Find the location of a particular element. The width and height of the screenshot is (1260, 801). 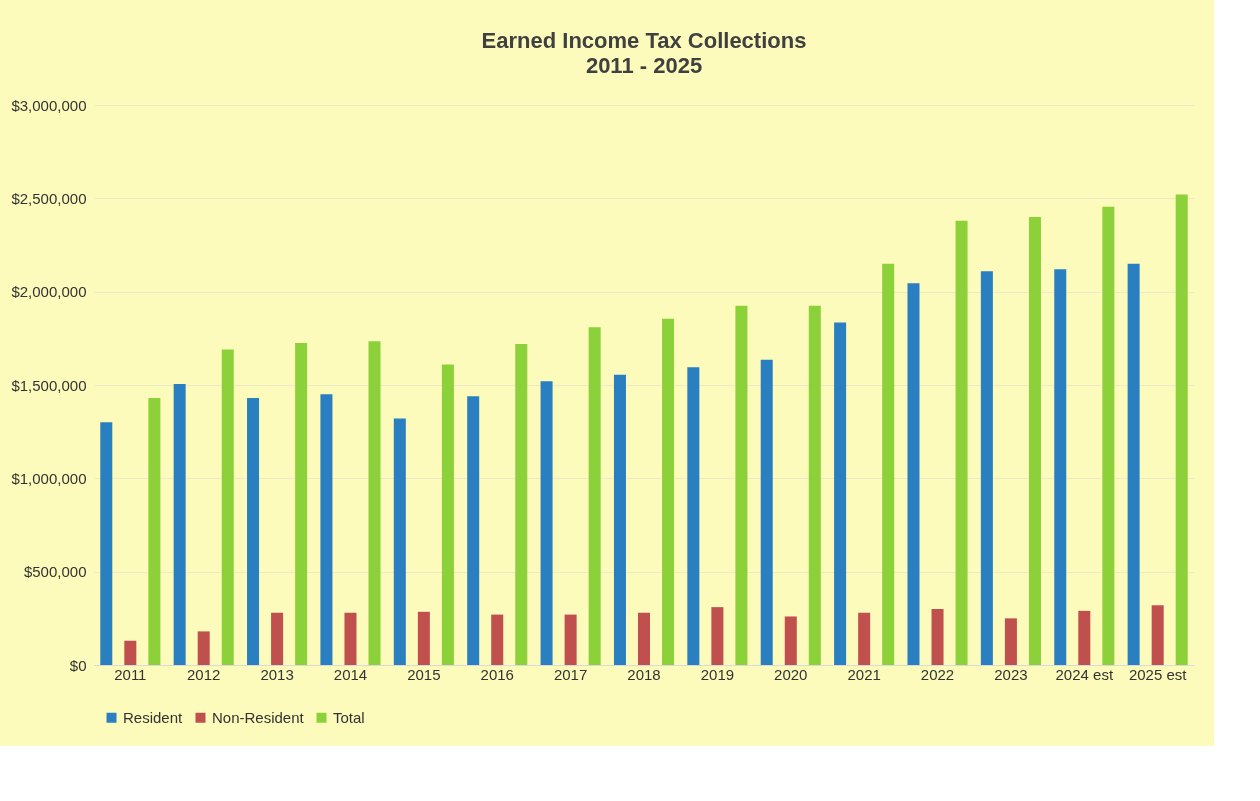

x-tick-label: 2015 is located at coordinates (424, 674).